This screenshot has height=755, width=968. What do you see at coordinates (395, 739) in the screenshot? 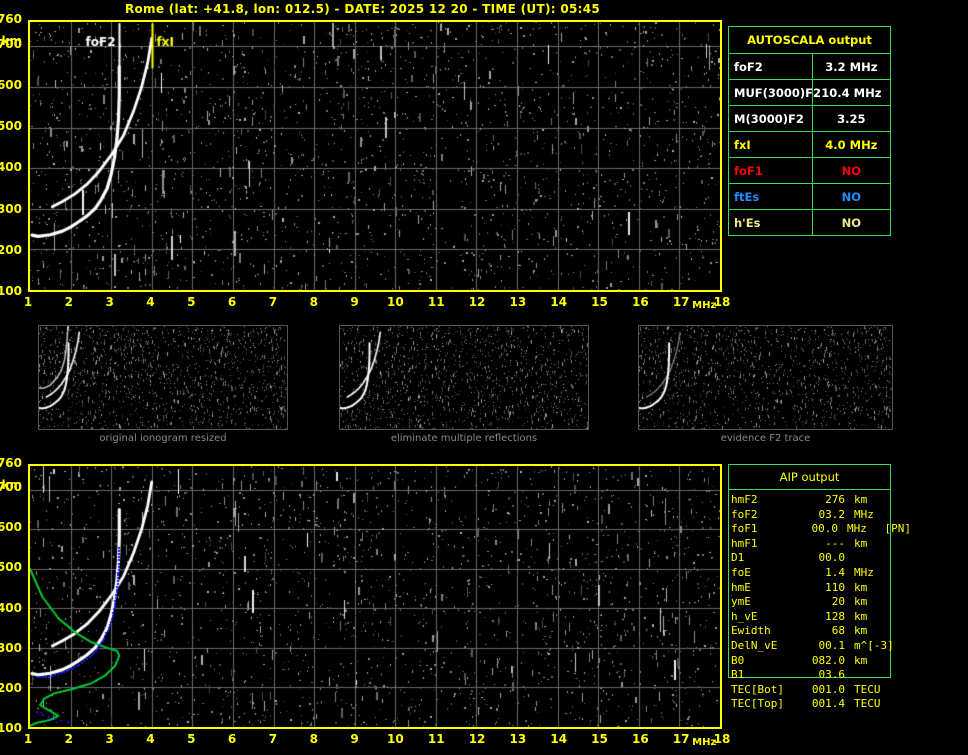
I see `bottom-x-tick: 10` at bounding box center [395, 739].